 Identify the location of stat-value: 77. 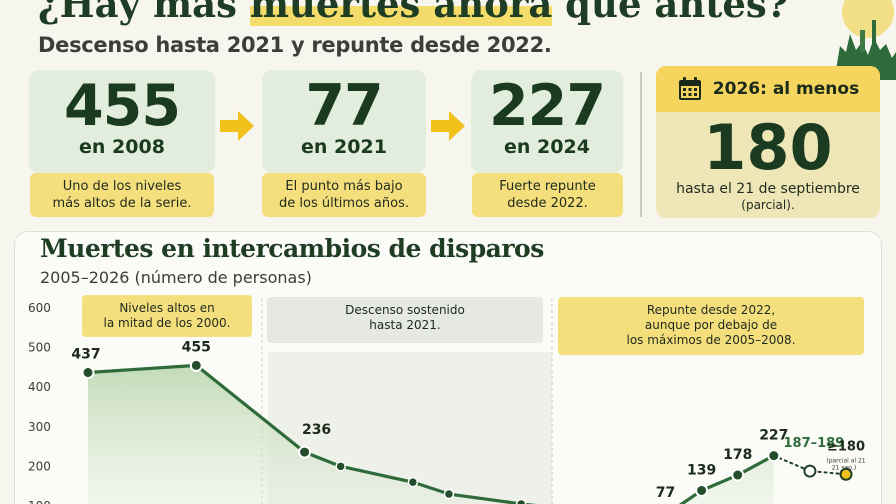
(344, 106).